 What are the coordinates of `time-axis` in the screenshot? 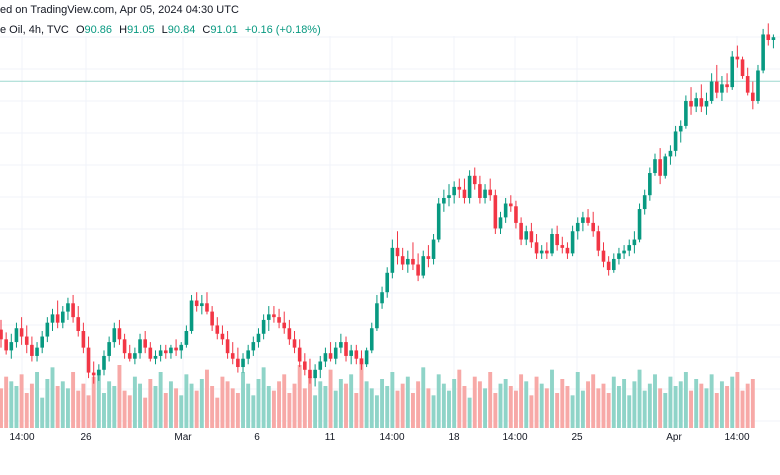 It's located at (390, 449).